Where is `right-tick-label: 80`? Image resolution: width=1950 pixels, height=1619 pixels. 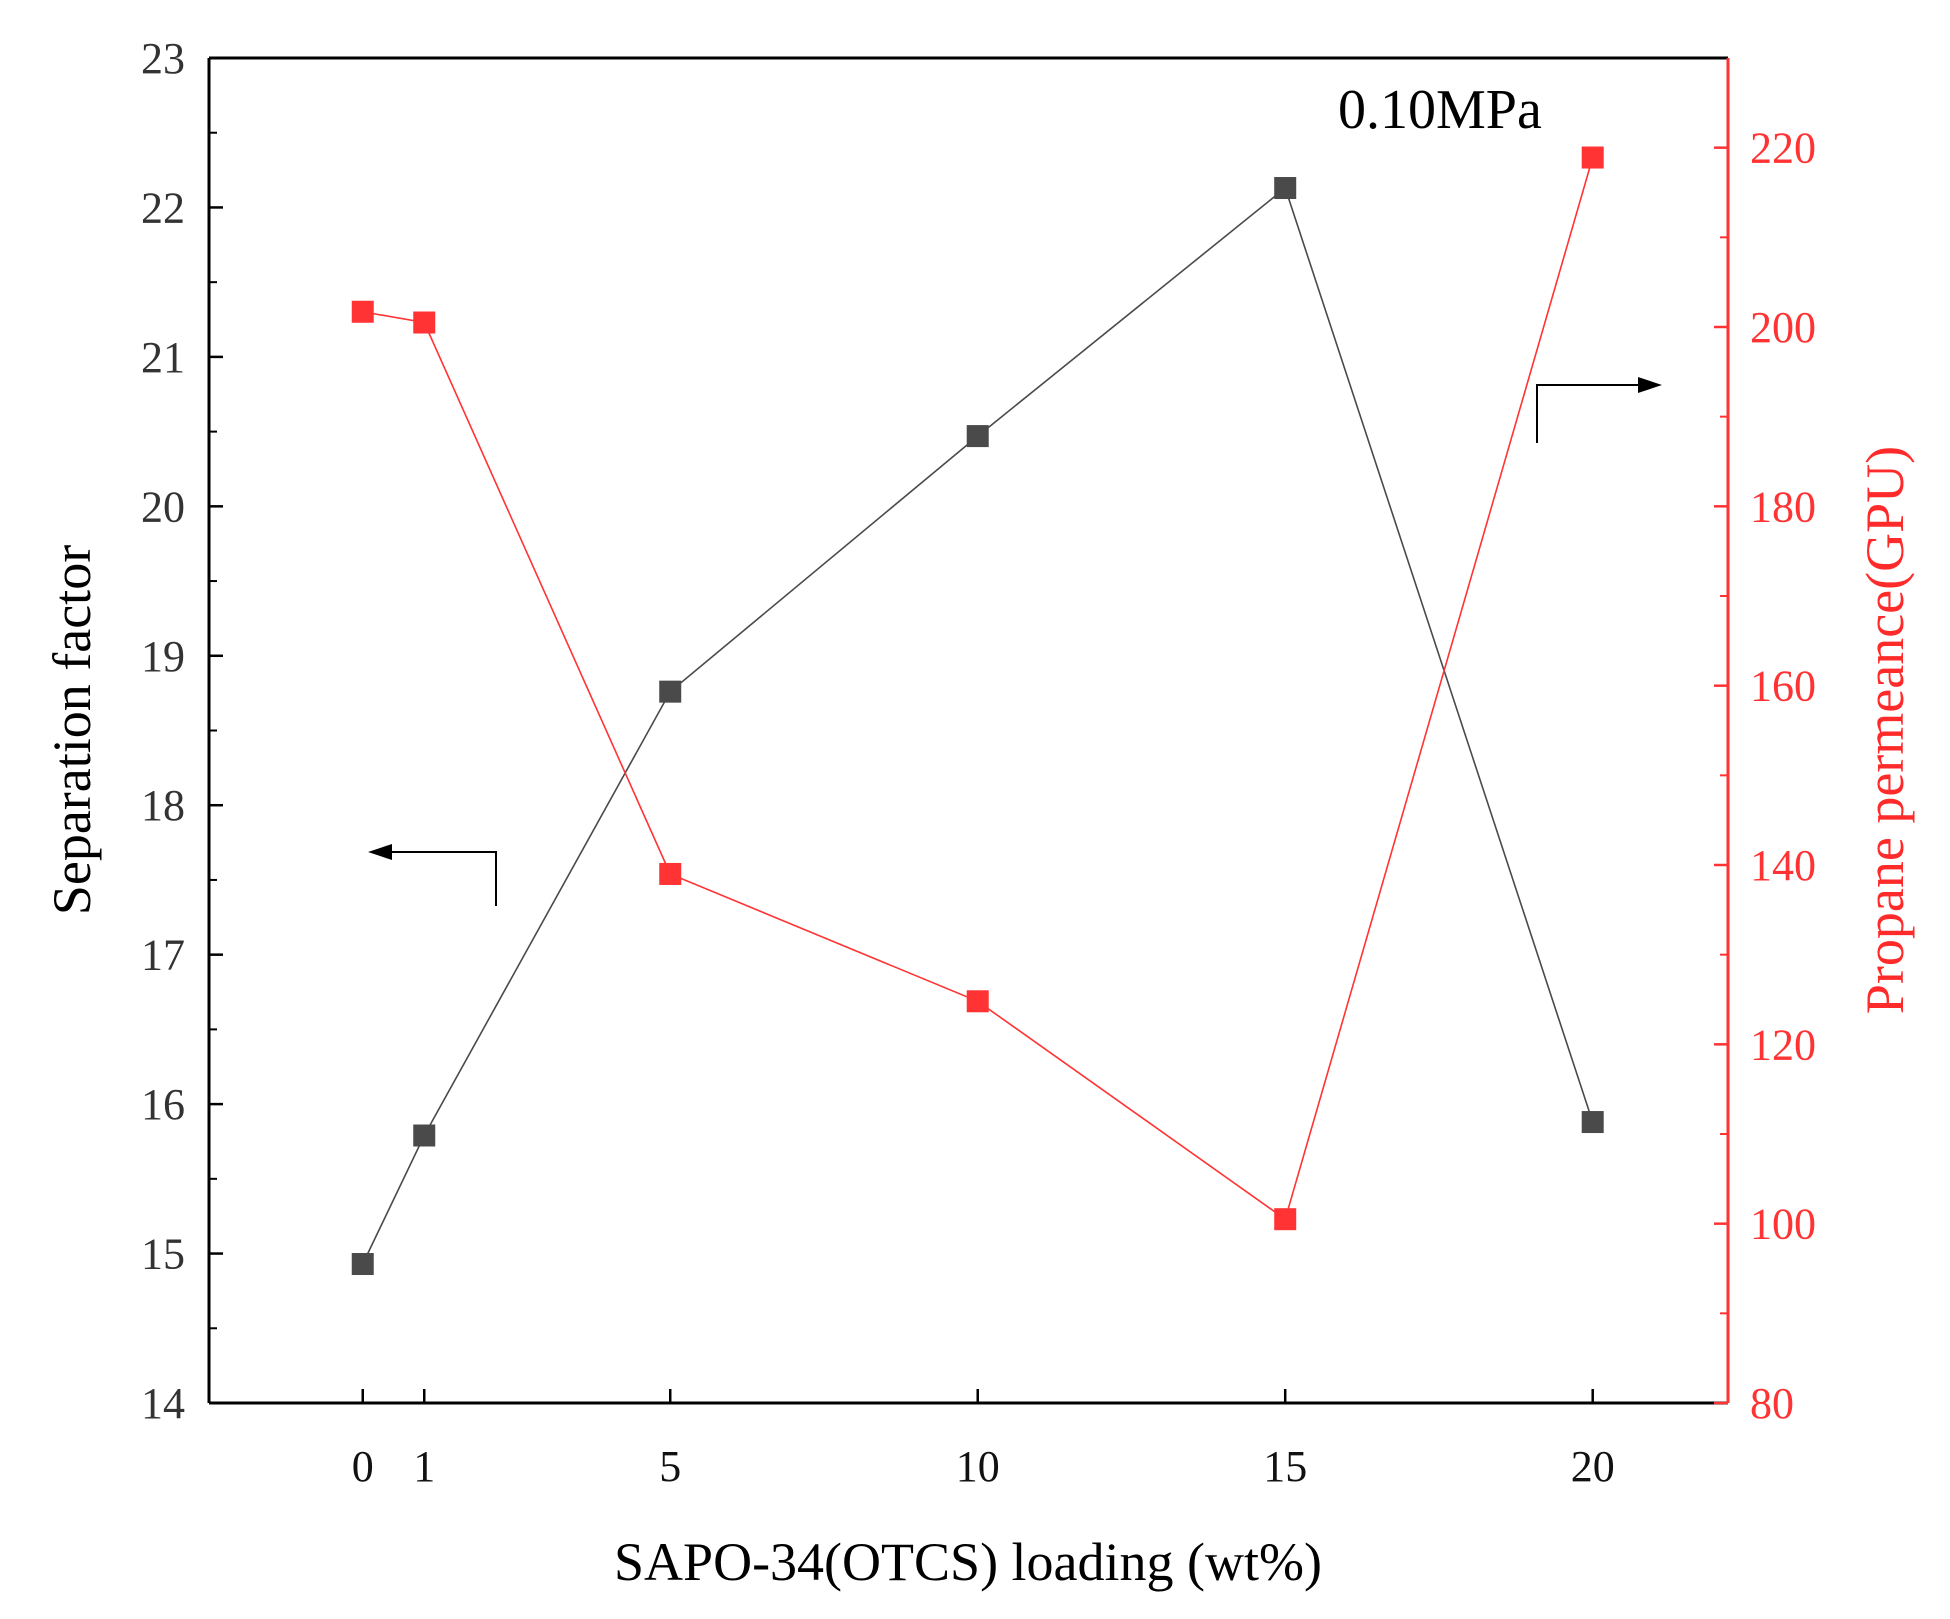
right-tick-label: 80 is located at coordinates (1772, 1403).